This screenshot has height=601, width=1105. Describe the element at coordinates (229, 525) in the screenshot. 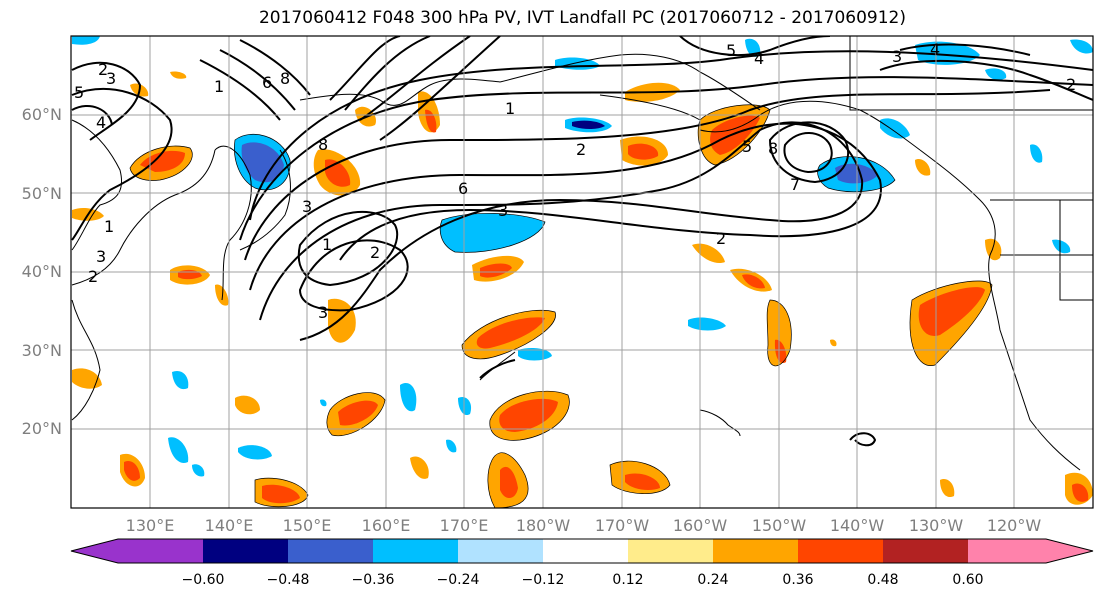

I see `lon-label: 140°E` at that location.